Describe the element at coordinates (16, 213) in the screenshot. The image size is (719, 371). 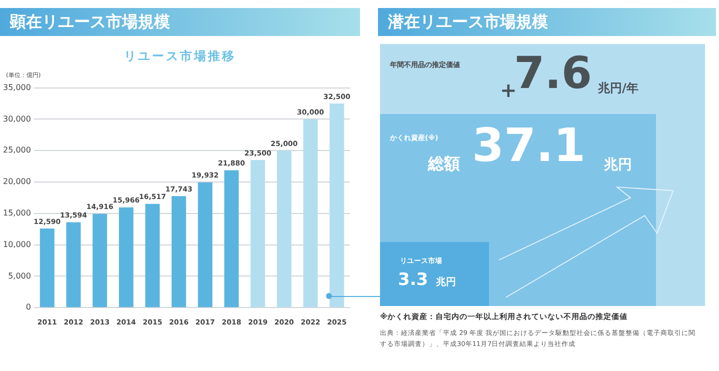
I see `y-tick-label: 15,000` at that location.